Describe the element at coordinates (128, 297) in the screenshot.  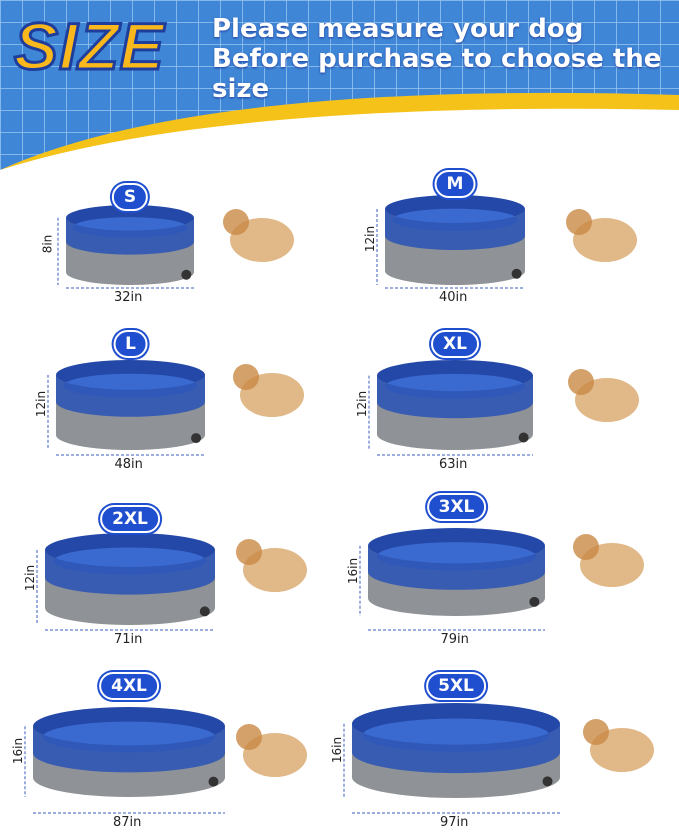
I see `diameter-label: 32in` at that location.